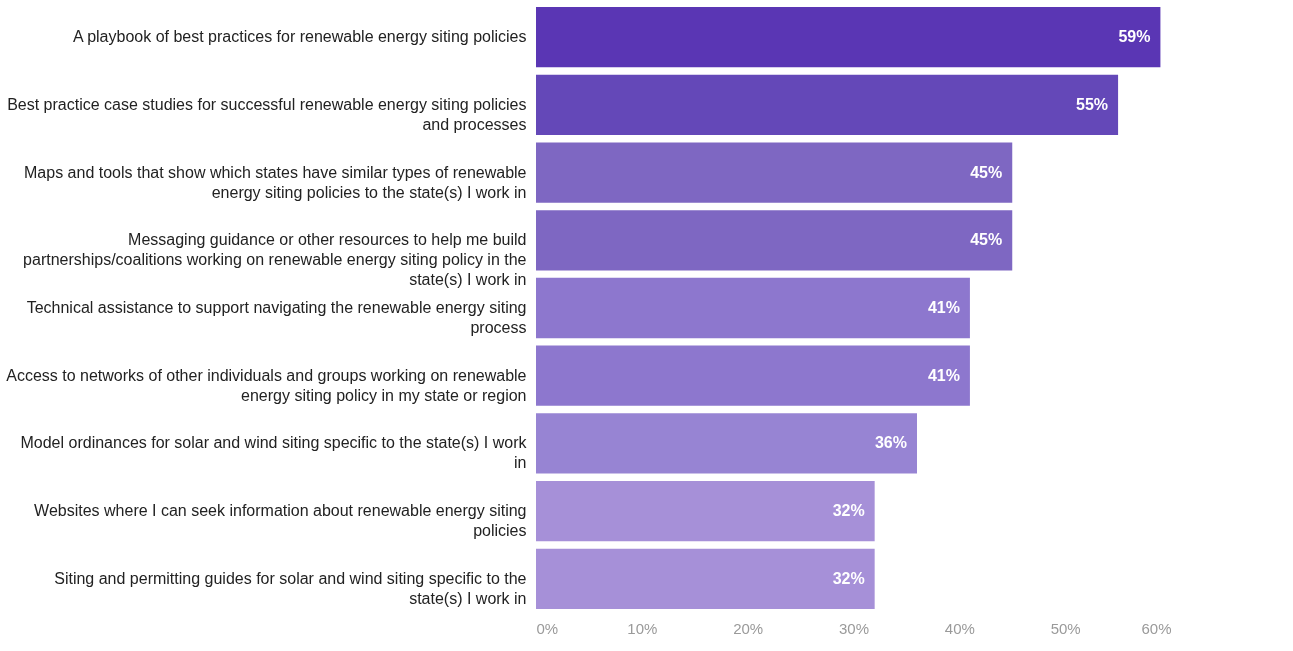  Describe the element at coordinates (959, 628) in the screenshot. I see `x-tick-label: 40%` at that location.